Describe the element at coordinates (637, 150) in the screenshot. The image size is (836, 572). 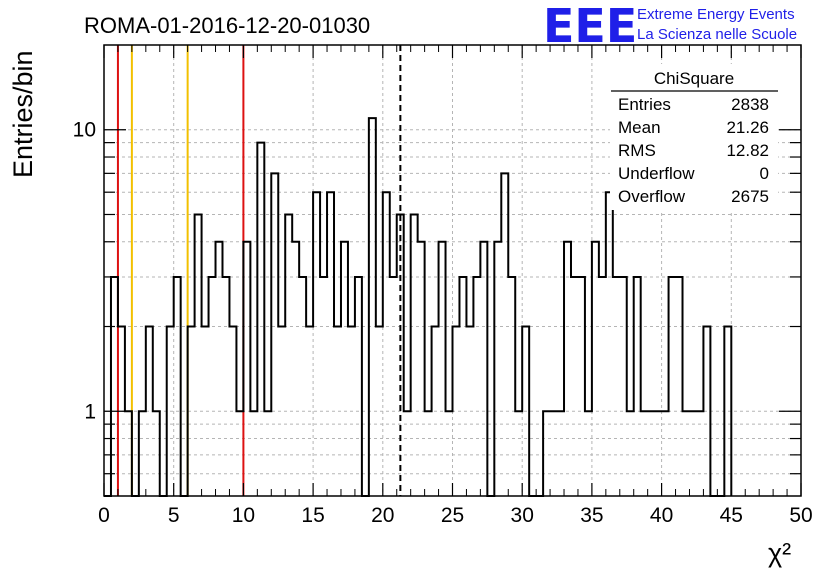
I see `stats-row-label: RMS` at that location.